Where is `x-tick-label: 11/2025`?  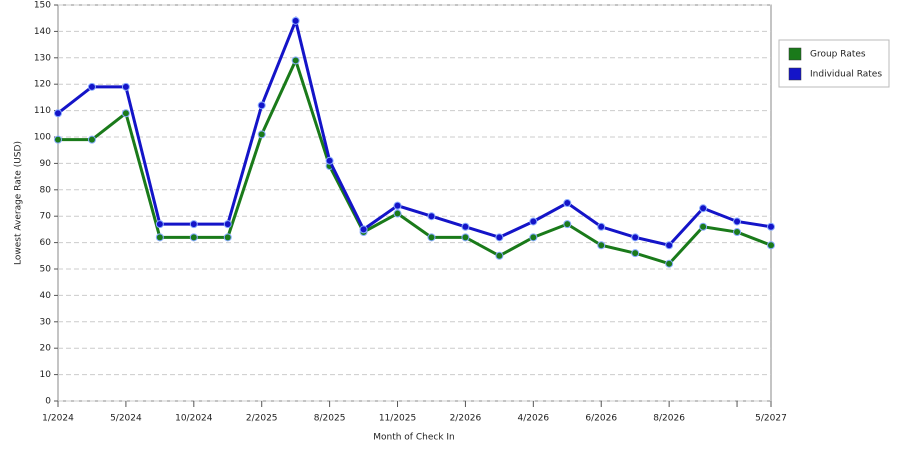 x-tick-label: 11/2025 is located at coordinates (397, 419).